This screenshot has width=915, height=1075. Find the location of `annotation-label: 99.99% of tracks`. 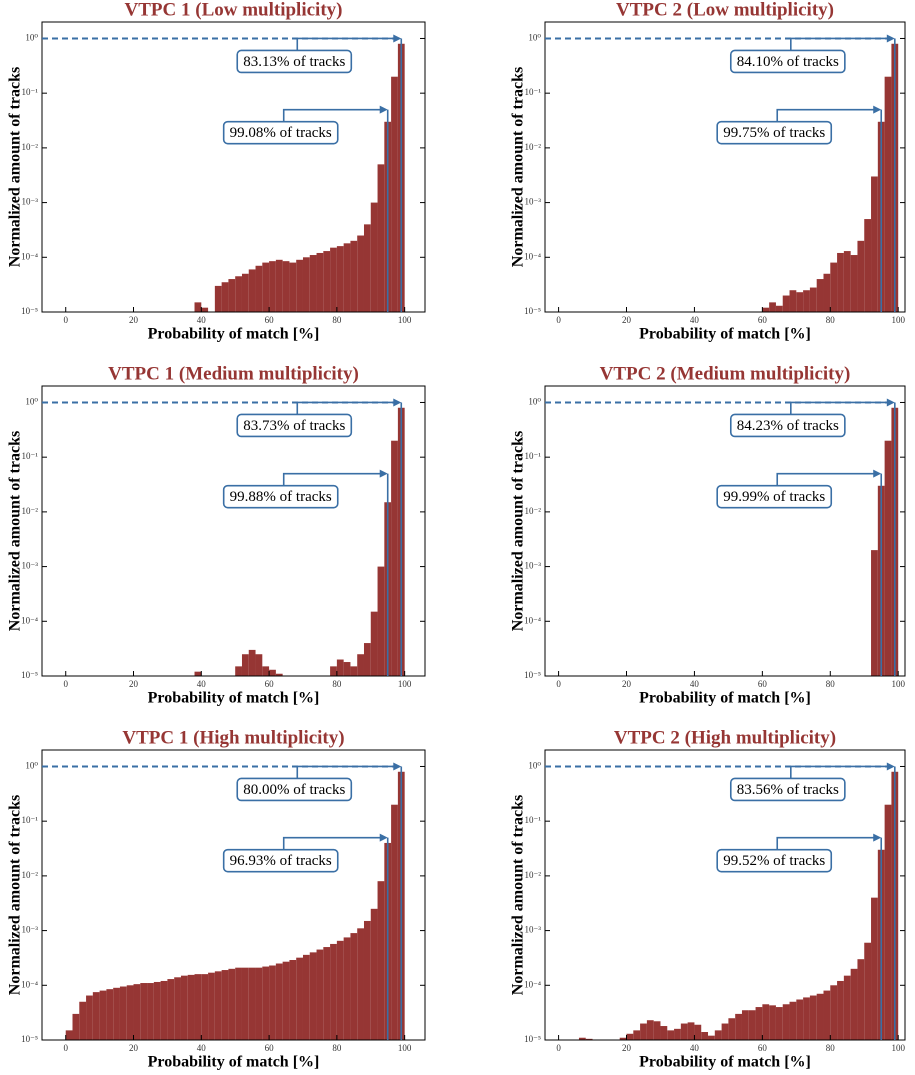

annotation-label: 99.99% of tracks is located at coordinates (774, 497).